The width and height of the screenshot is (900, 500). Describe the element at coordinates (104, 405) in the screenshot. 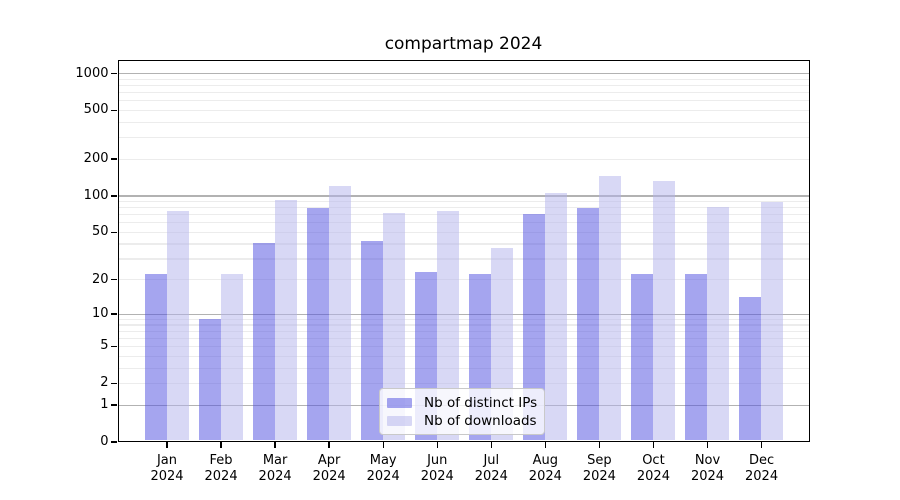

I see `y-tick-label: 1` at that location.